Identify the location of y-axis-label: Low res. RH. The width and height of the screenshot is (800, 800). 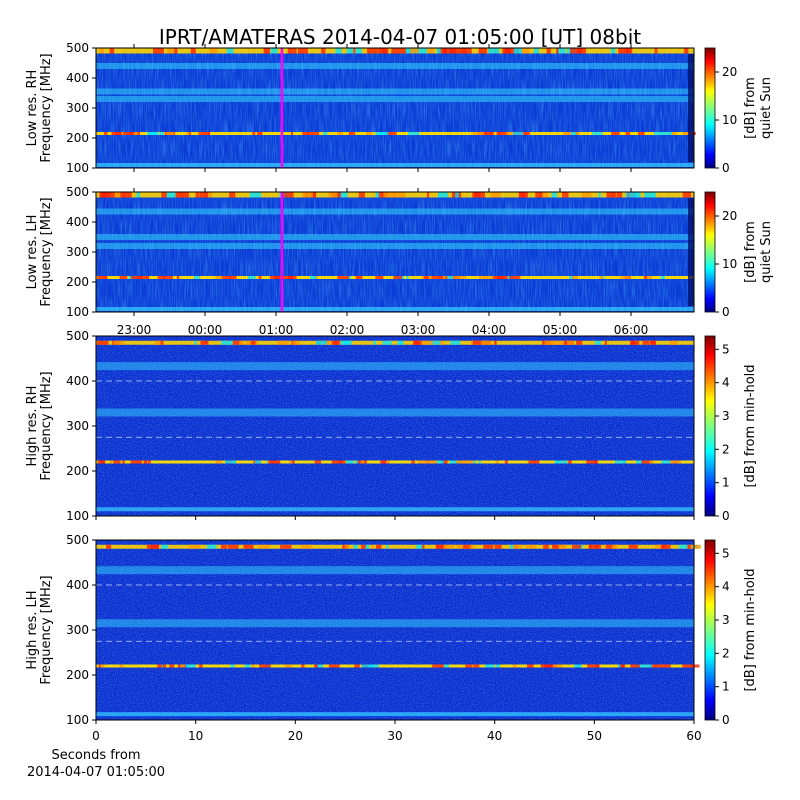
(32, 108).